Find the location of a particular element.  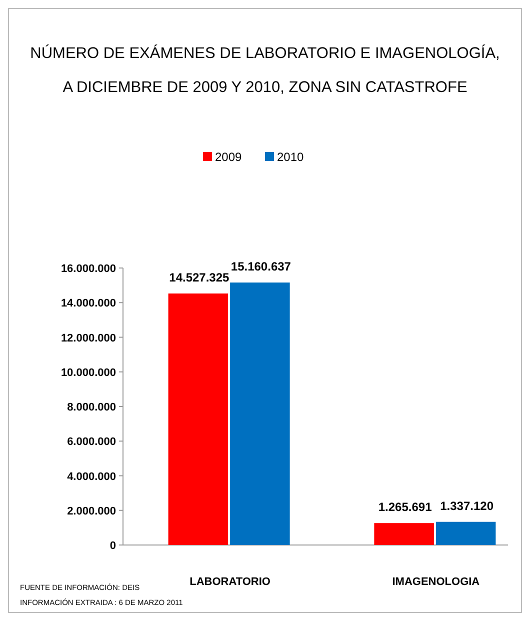

y-tick-label: 10.000.000 is located at coordinates (88, 372).